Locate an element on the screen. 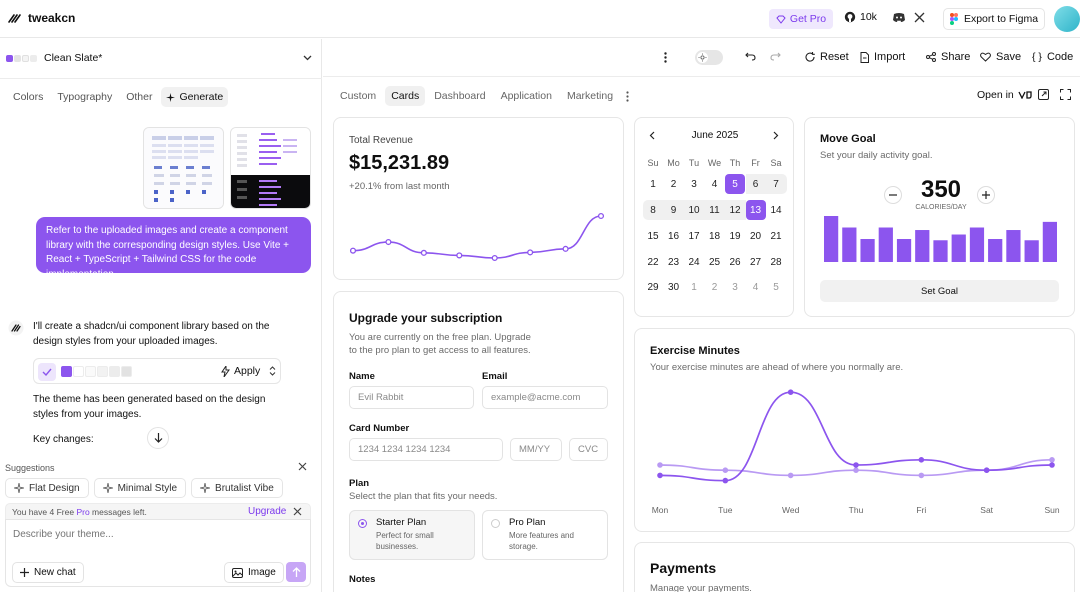  share-button: Share is located at coordinates (948, 57).